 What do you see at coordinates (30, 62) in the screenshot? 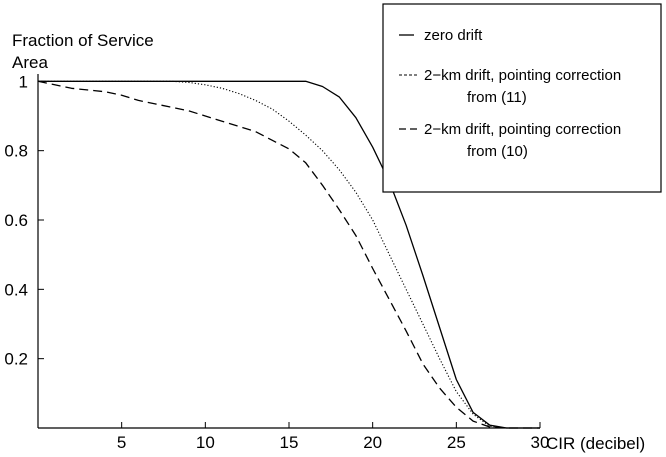
I see `y-axis-title-line-2: Area` at bounding box center [30, 62].